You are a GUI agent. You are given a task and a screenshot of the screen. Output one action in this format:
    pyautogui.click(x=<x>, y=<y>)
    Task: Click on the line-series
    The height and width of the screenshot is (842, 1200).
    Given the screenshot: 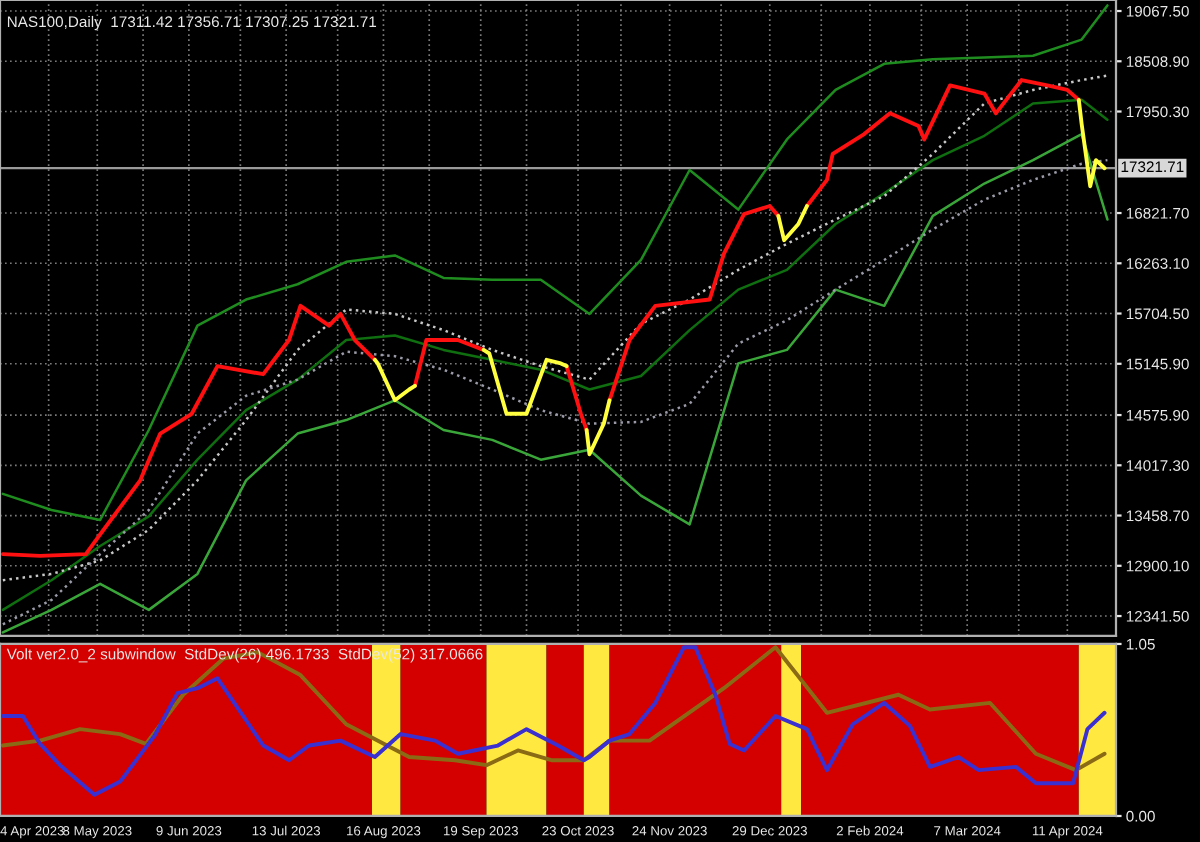 What is the action you would take?
    pyautogui.click(x=553, y=709)
    